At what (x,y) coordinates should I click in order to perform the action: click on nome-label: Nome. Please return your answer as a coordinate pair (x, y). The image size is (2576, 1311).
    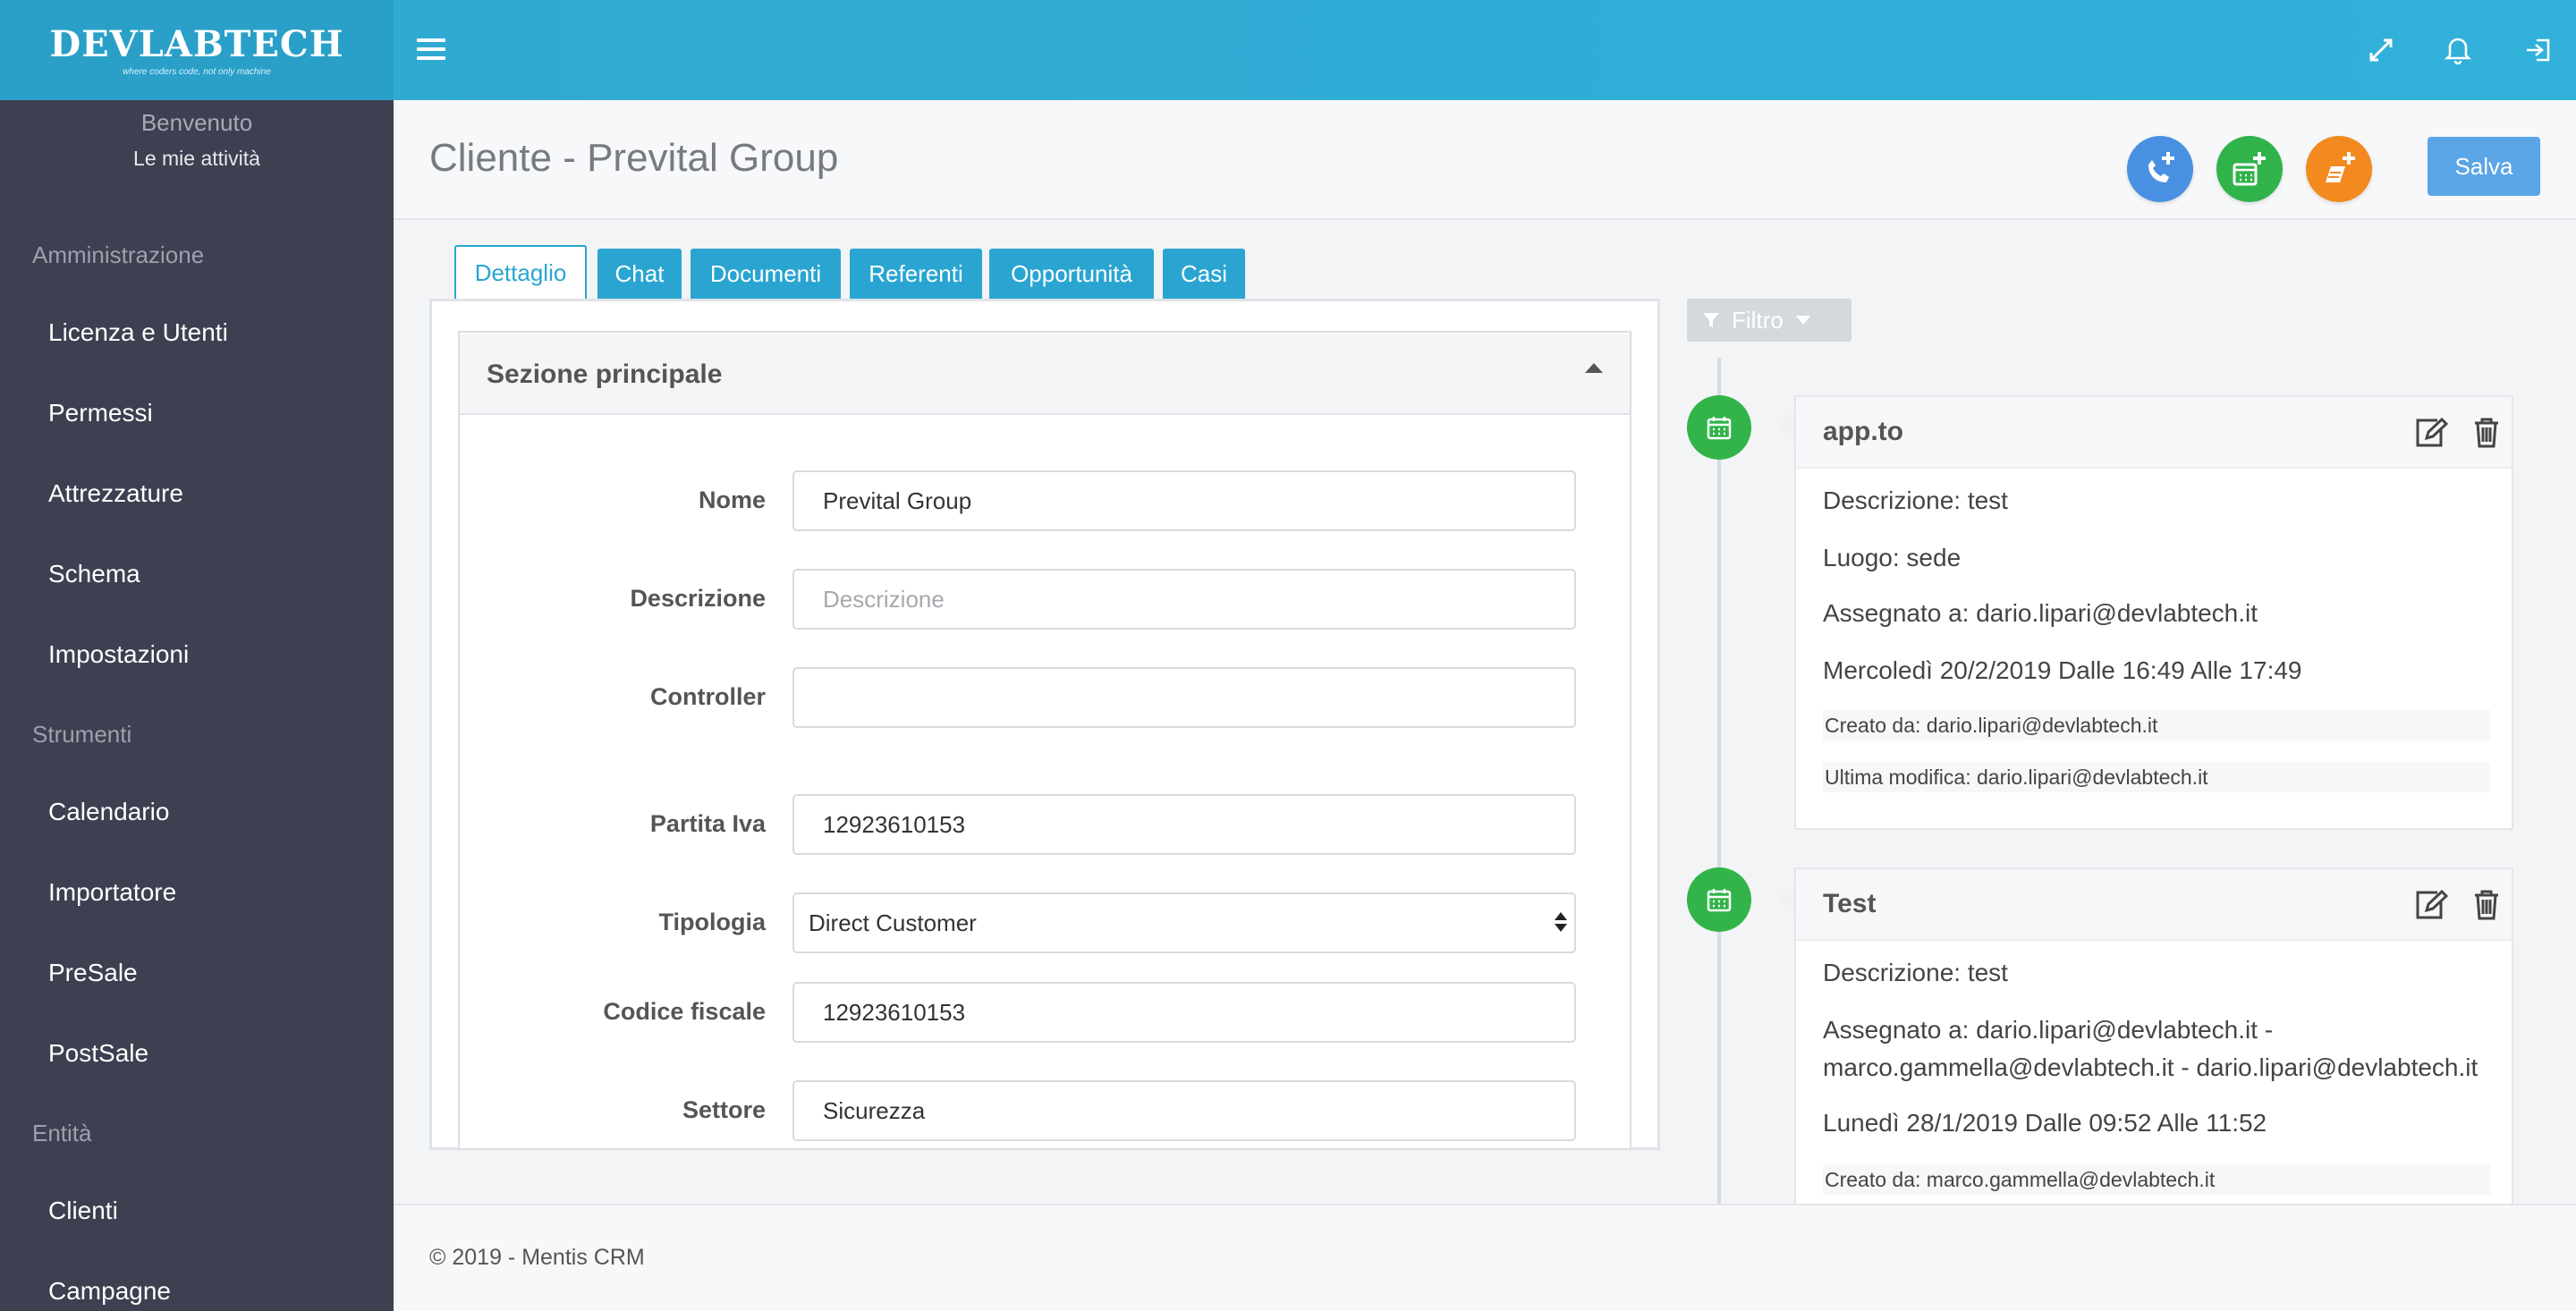
    Looking at the image, I should click on (732, 499).